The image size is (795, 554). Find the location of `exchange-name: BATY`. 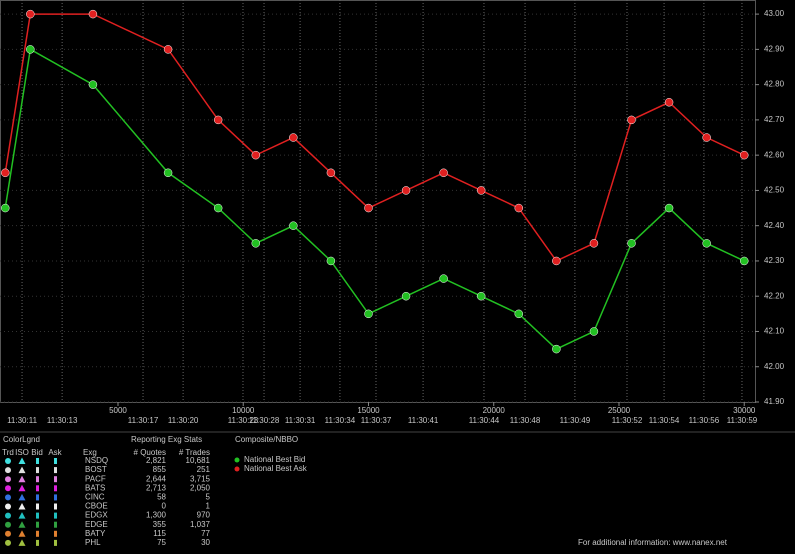

exchange-name: BATY is located at coordinates (95, 533).